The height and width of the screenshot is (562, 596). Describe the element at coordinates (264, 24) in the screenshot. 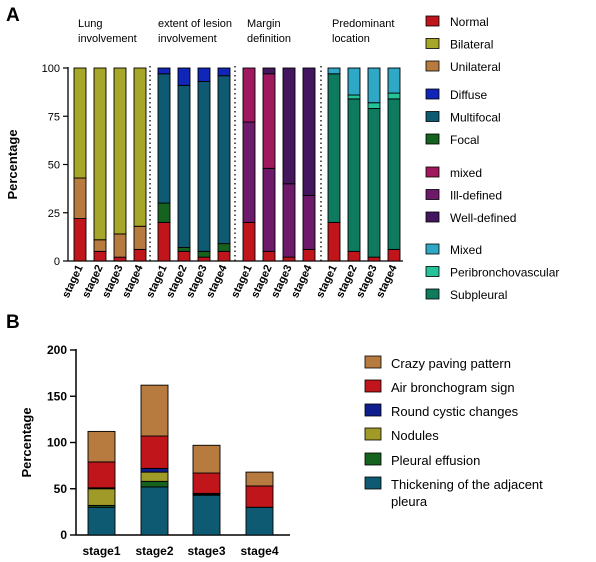

I see `group-title-3-line-1: Margin` at that location.